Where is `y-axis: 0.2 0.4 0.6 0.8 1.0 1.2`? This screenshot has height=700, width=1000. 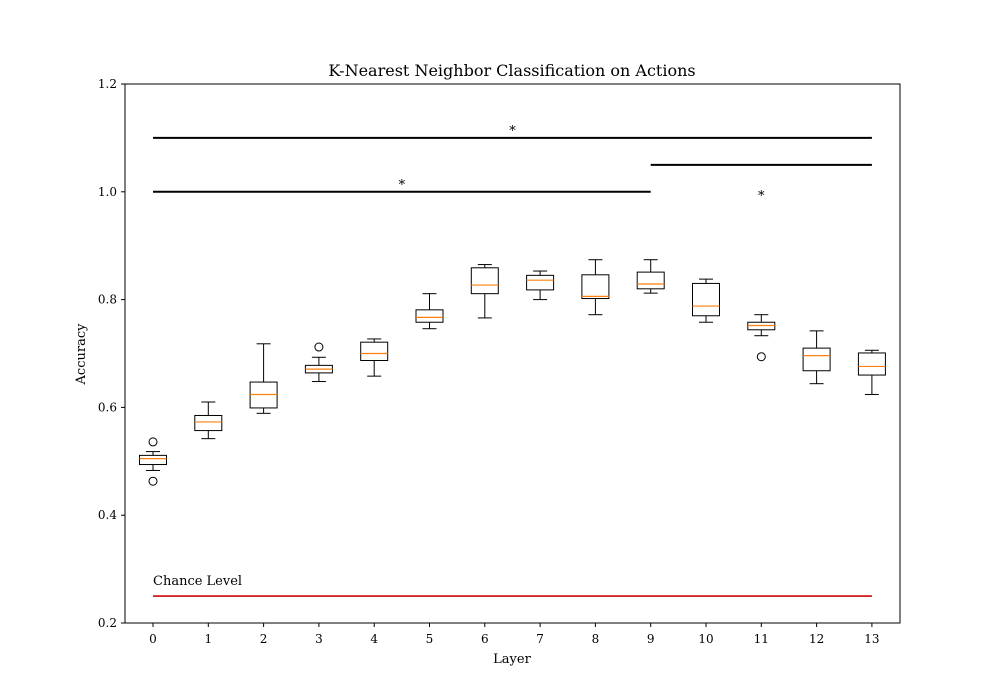 y-axis: 0.2 0.4 0.6 0.8 1.0 1.2 is located at coordinates (111, 353).